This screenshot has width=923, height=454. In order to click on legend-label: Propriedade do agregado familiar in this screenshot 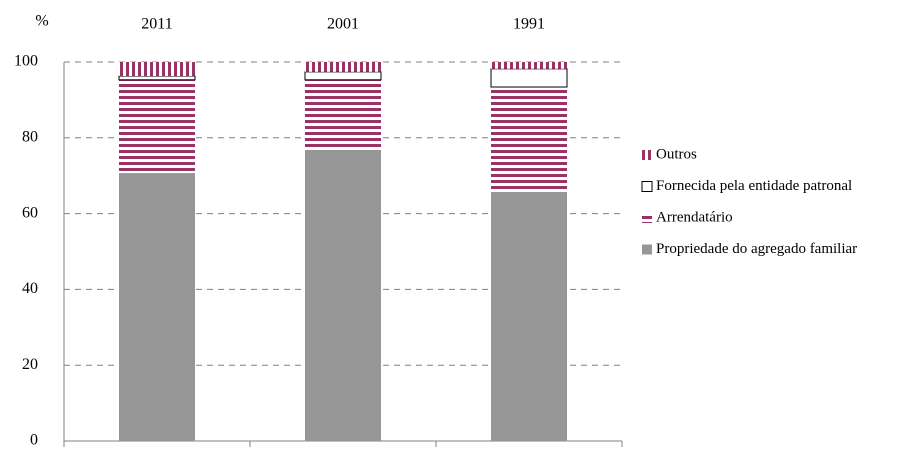, I will do `click(756, 249)`.